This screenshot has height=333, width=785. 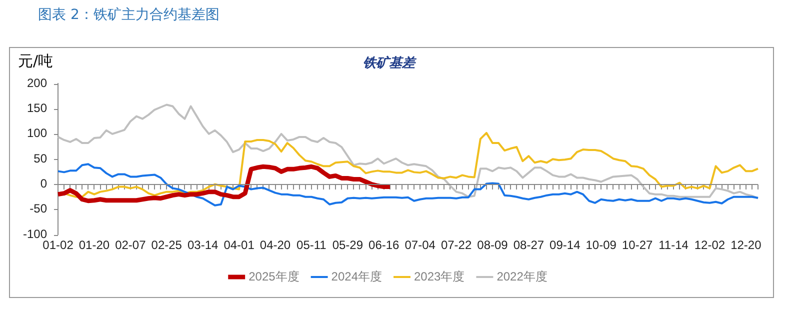 I want to click on x-tick-label: 12-20, so click(x=746, y=245).